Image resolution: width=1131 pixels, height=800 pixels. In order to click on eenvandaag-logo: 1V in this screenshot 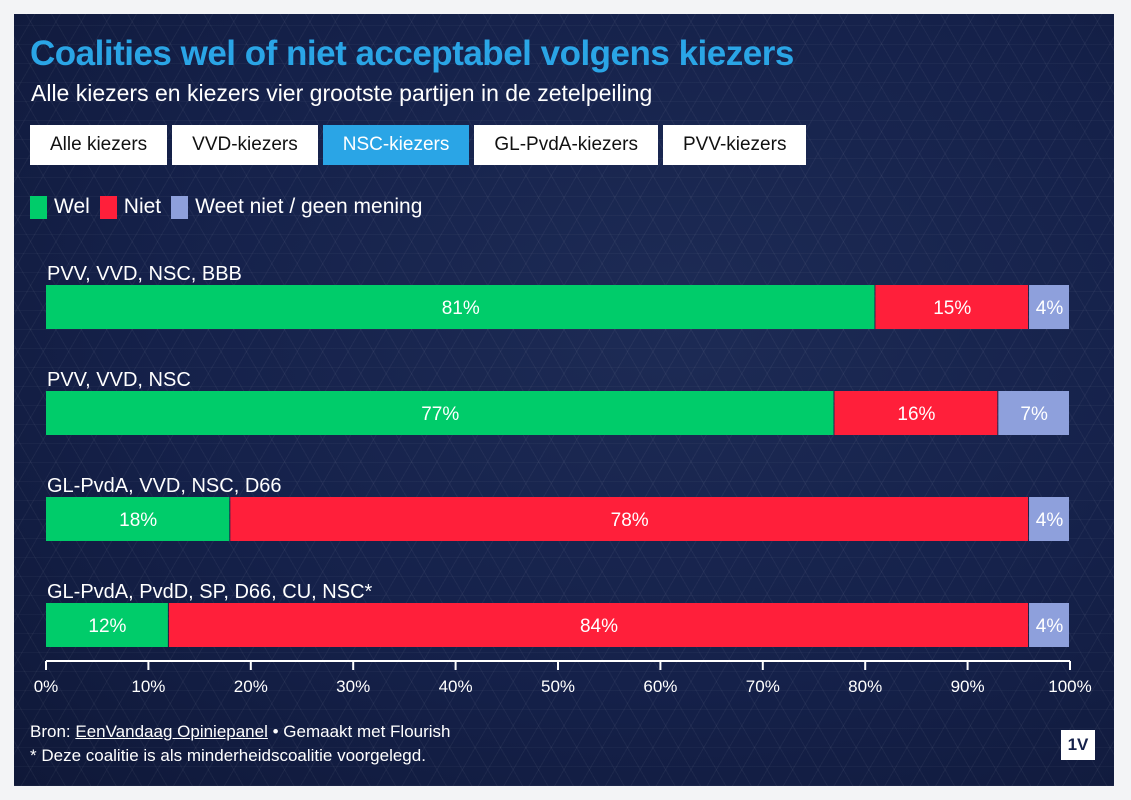, I will do `click(1078, 745)`.